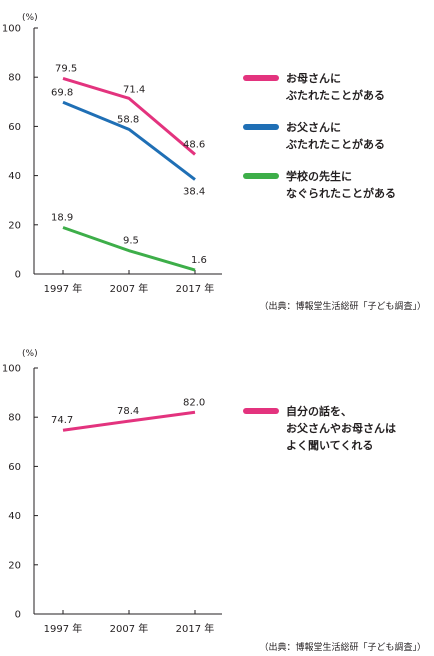  I want to click on chart1-legend-label-2: ぶたれたことがある, so click(335, 144).